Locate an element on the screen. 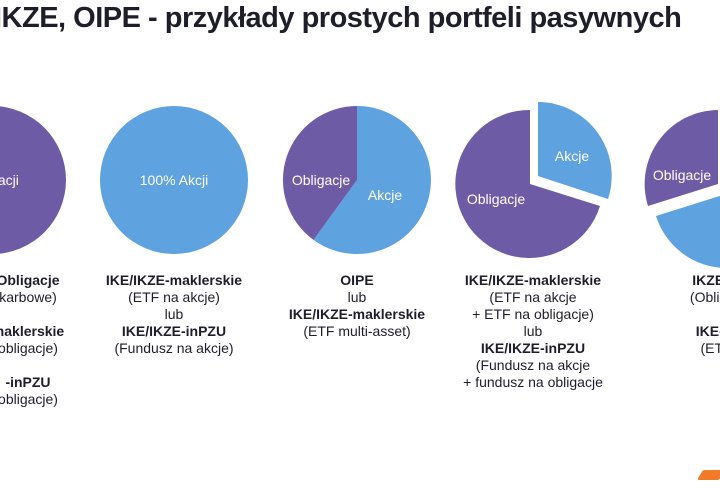 This screenshot has width=720, height=500. caption-4-line-2: (ETF na akcje is located at coordinates (533, 297).